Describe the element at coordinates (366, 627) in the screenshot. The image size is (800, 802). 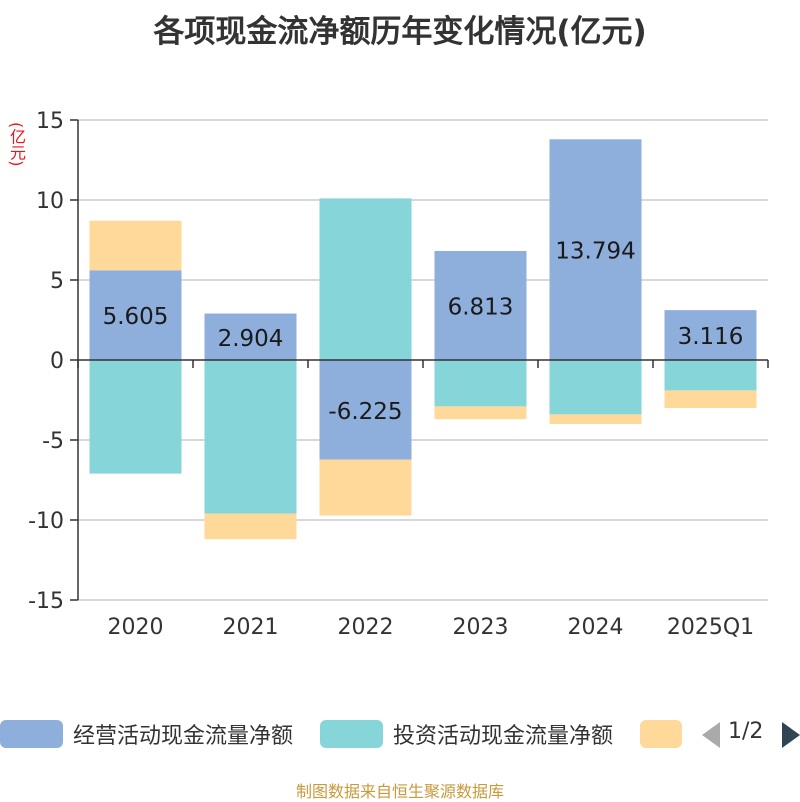
I see `x-tick-label: 2022` at that location.